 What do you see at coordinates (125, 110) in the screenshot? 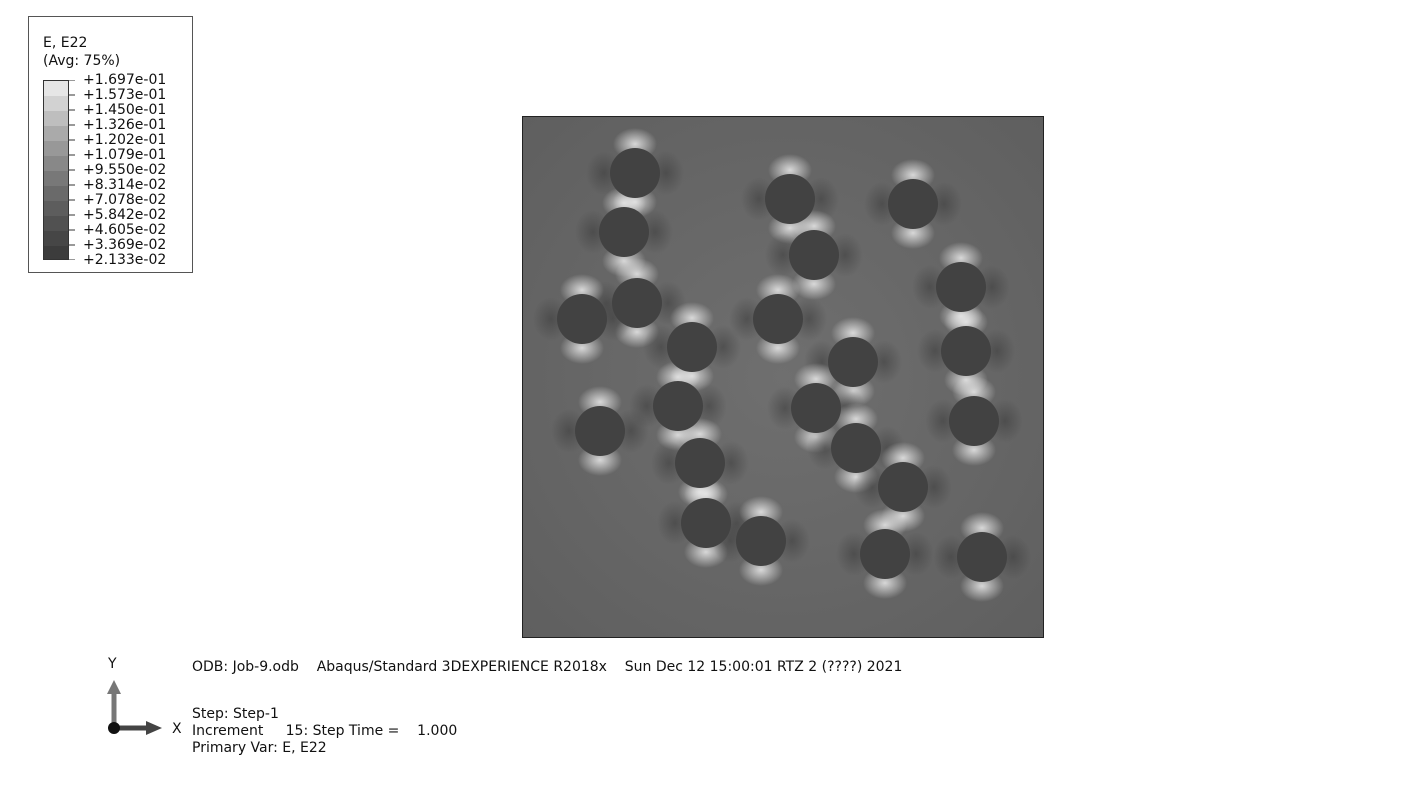
I see `legend-level-label: +1.450e-01` at bounding box center [125, 110].